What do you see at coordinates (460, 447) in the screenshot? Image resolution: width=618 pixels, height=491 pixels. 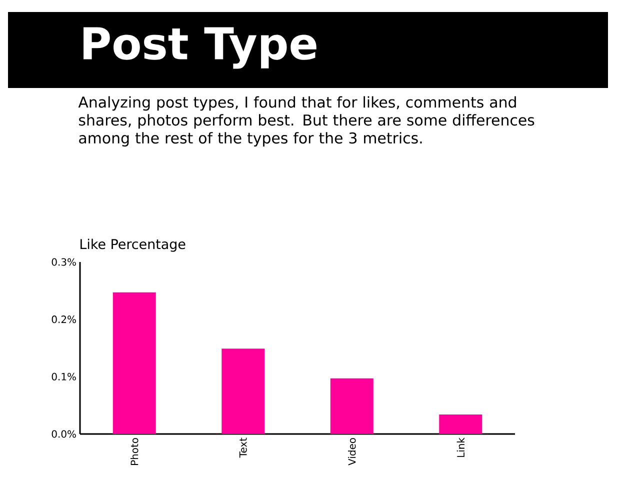 I see `x-tick-label: Link` at bounding box center [460, 447].